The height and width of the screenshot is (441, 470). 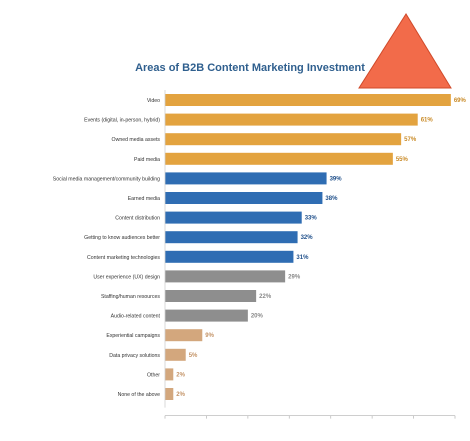 What do you see at coordinates (136, 140) in the screenshot?
I see `category-label: Owned media assets` at bounding box center [136, 140].